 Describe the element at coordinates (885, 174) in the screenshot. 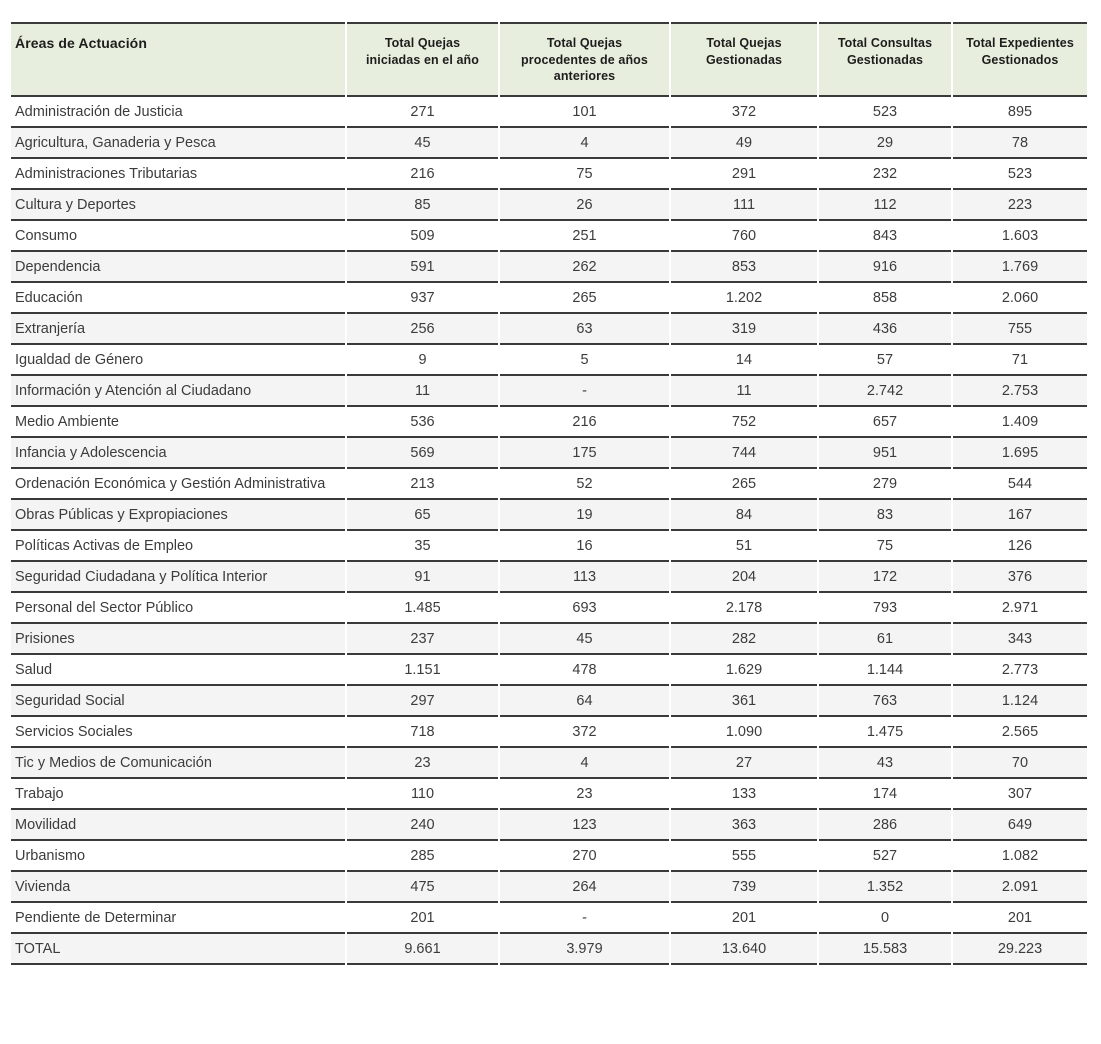

I see `value-cell: 232` at that location.